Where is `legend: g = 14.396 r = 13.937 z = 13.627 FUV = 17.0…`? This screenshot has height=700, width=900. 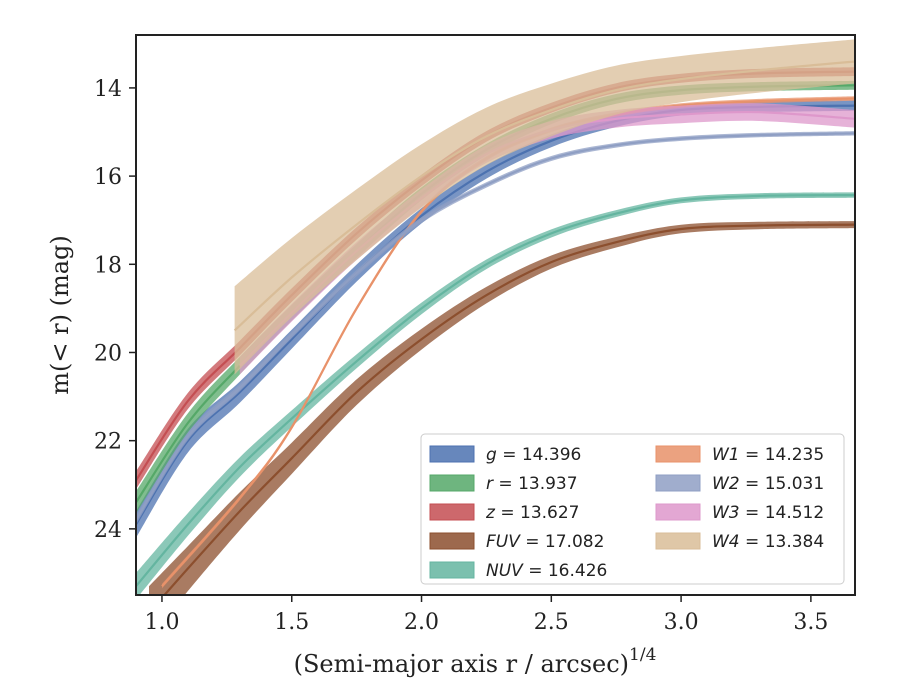
legend: g = 14.396 r = 13.937 z = 13.627 FUV = 17.0… is located at coordinates (632, 509).